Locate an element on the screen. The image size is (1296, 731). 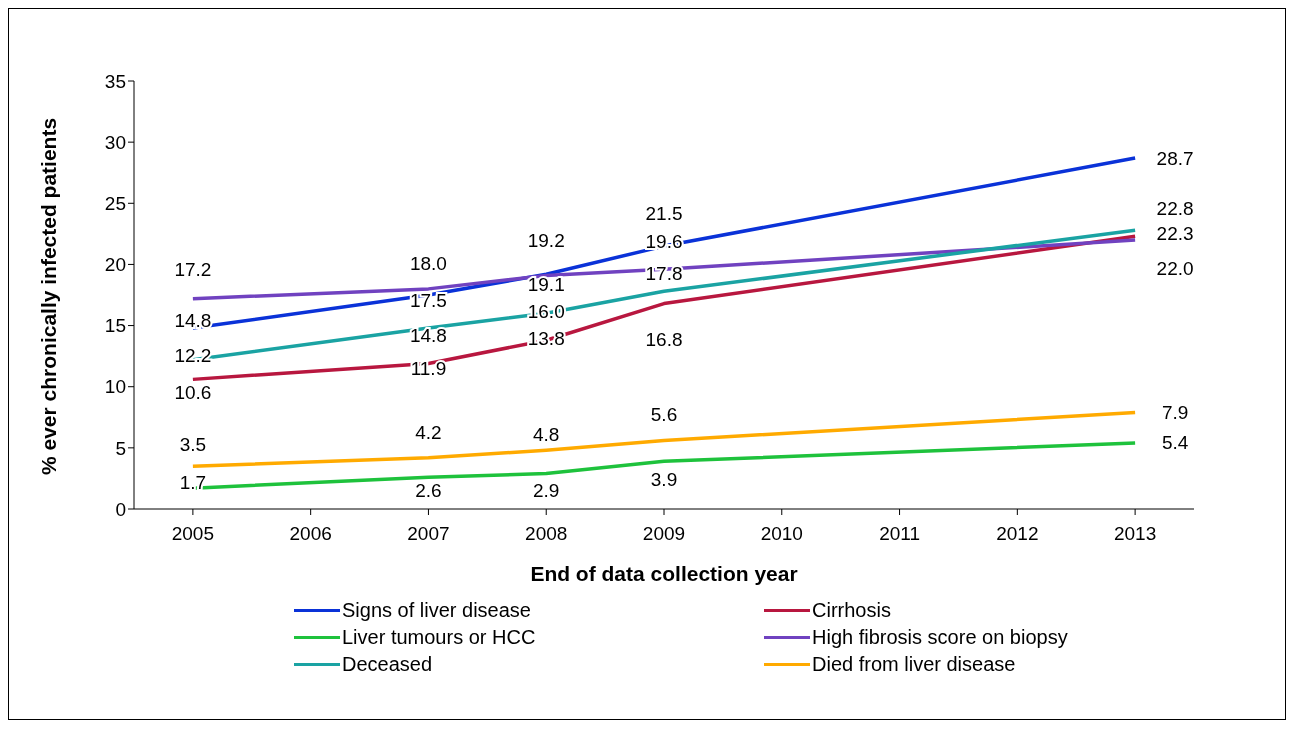
legend-label: Deceased is located at coordinates (387, 664).